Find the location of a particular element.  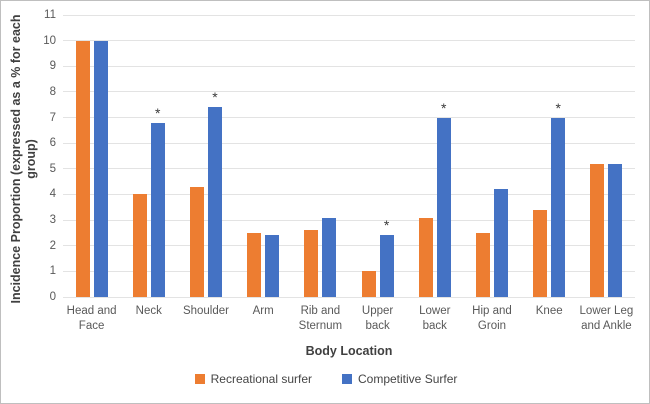

x-axis-label-lower-back: Lower back is located at coordinates (435, 318).